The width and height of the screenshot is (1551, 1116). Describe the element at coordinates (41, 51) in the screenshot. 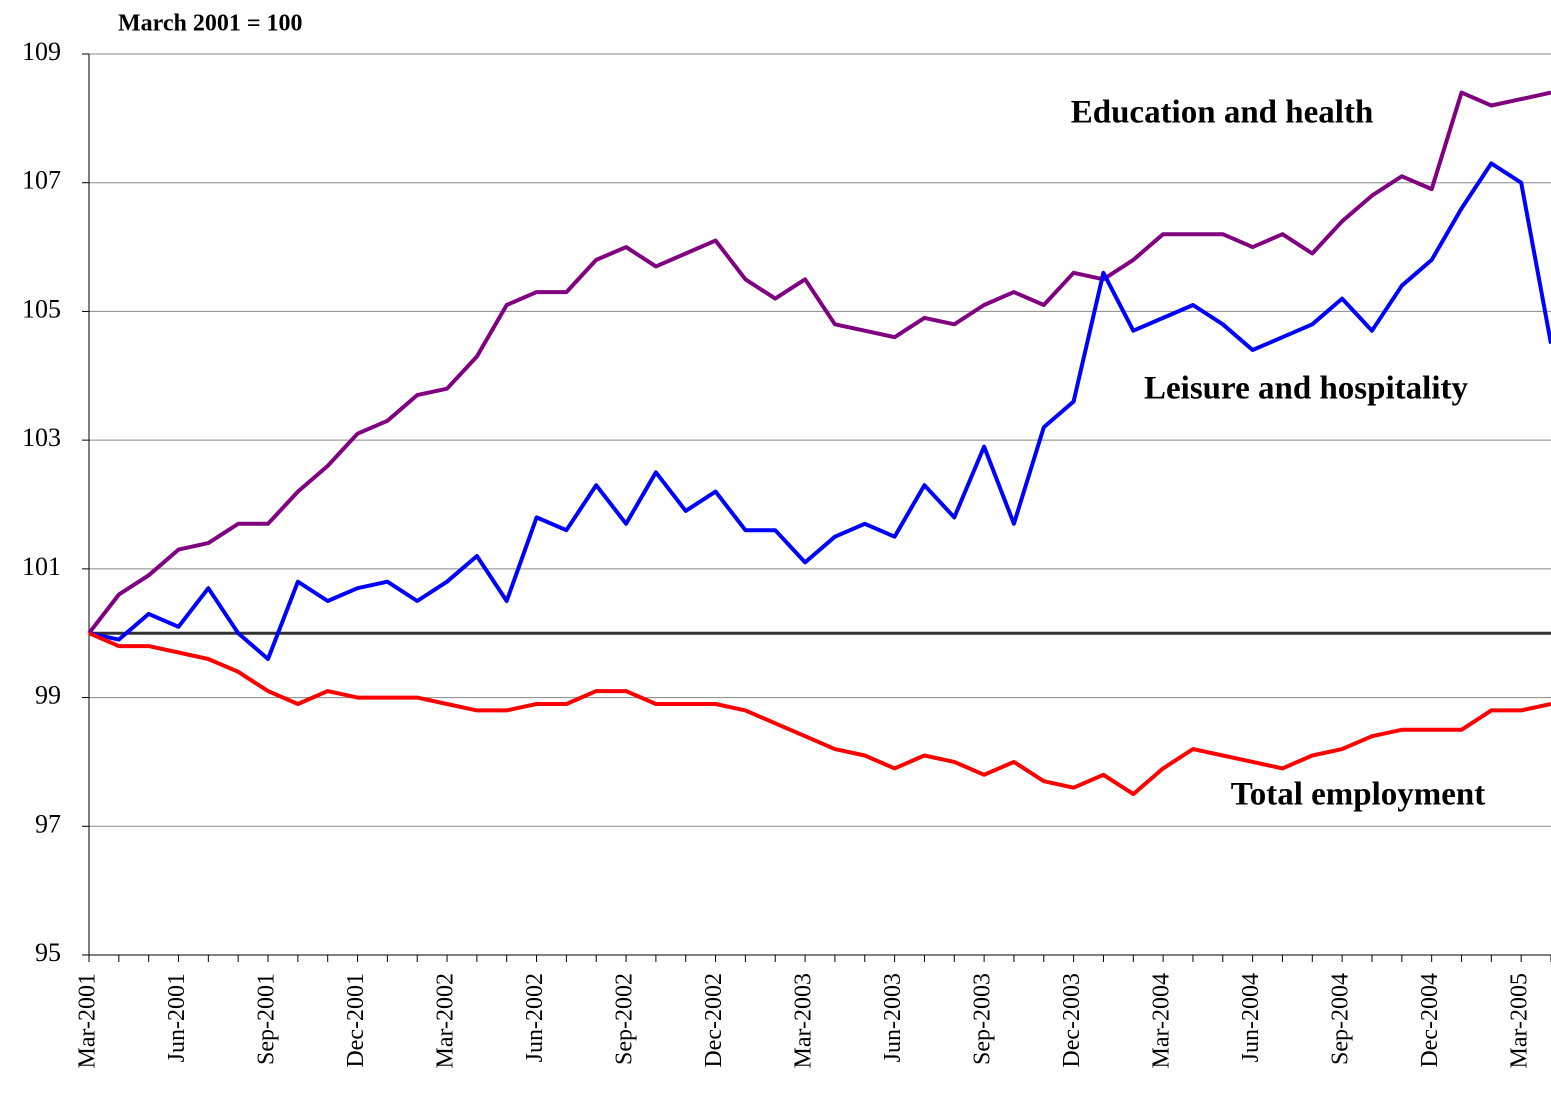

I see `y-tick-label: 109` at that location.